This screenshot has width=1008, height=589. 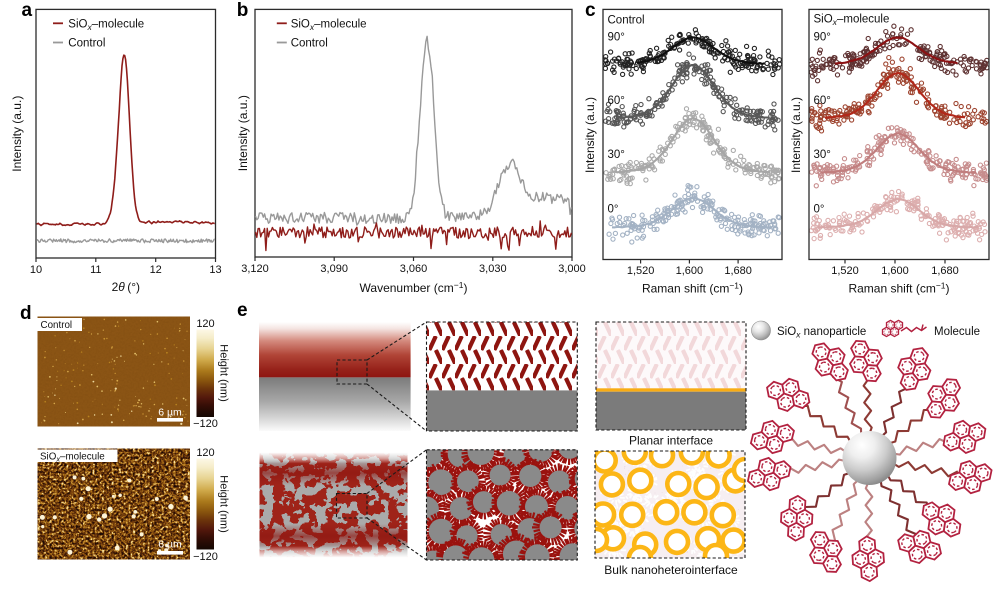 I want to click on svg-text: Molecule, so click(x=957, y=332).